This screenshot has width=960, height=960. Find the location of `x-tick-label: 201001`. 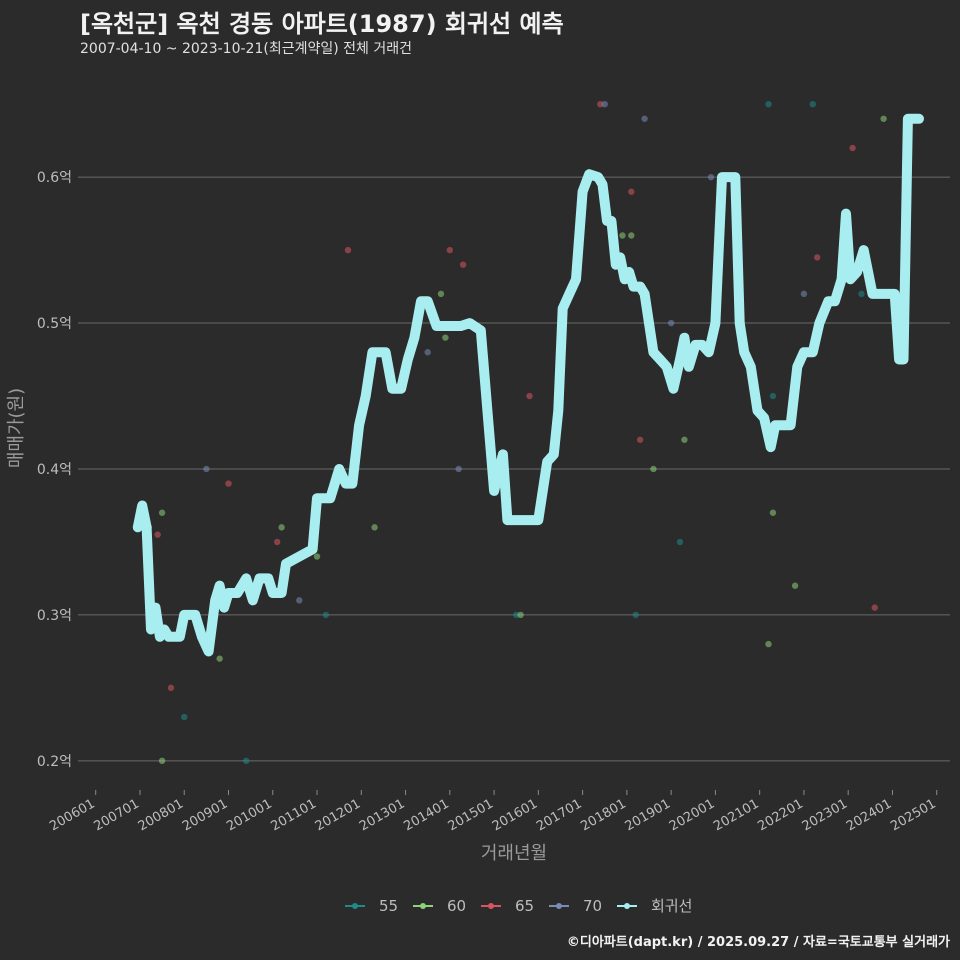

x-tick-label: 201001 is located at coordinates (249, 815).